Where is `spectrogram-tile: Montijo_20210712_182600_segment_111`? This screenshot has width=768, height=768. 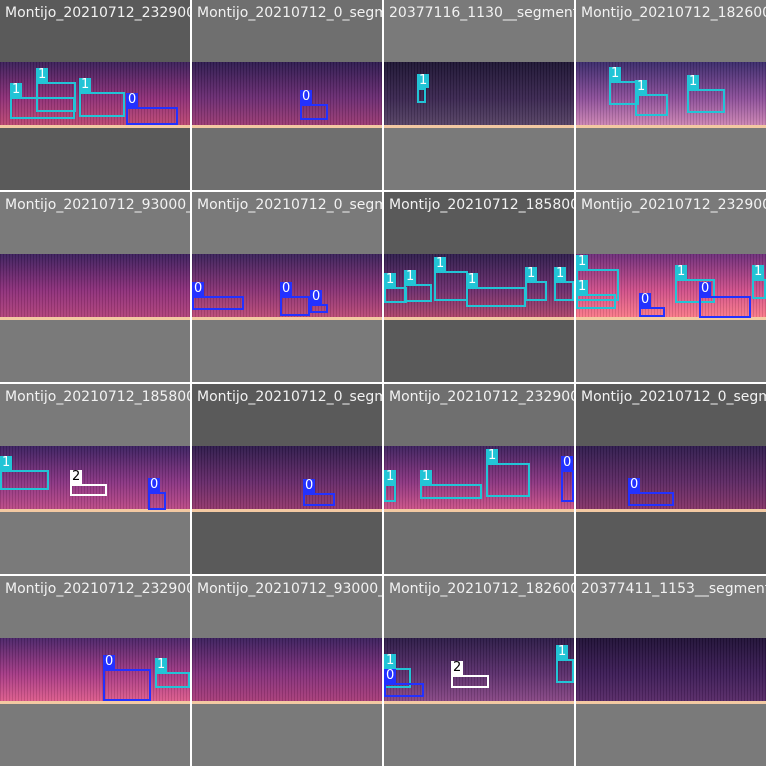
spectrogram-tile: Montijo_20210712_182600_segment_111 is located at coordinates (671, 95).